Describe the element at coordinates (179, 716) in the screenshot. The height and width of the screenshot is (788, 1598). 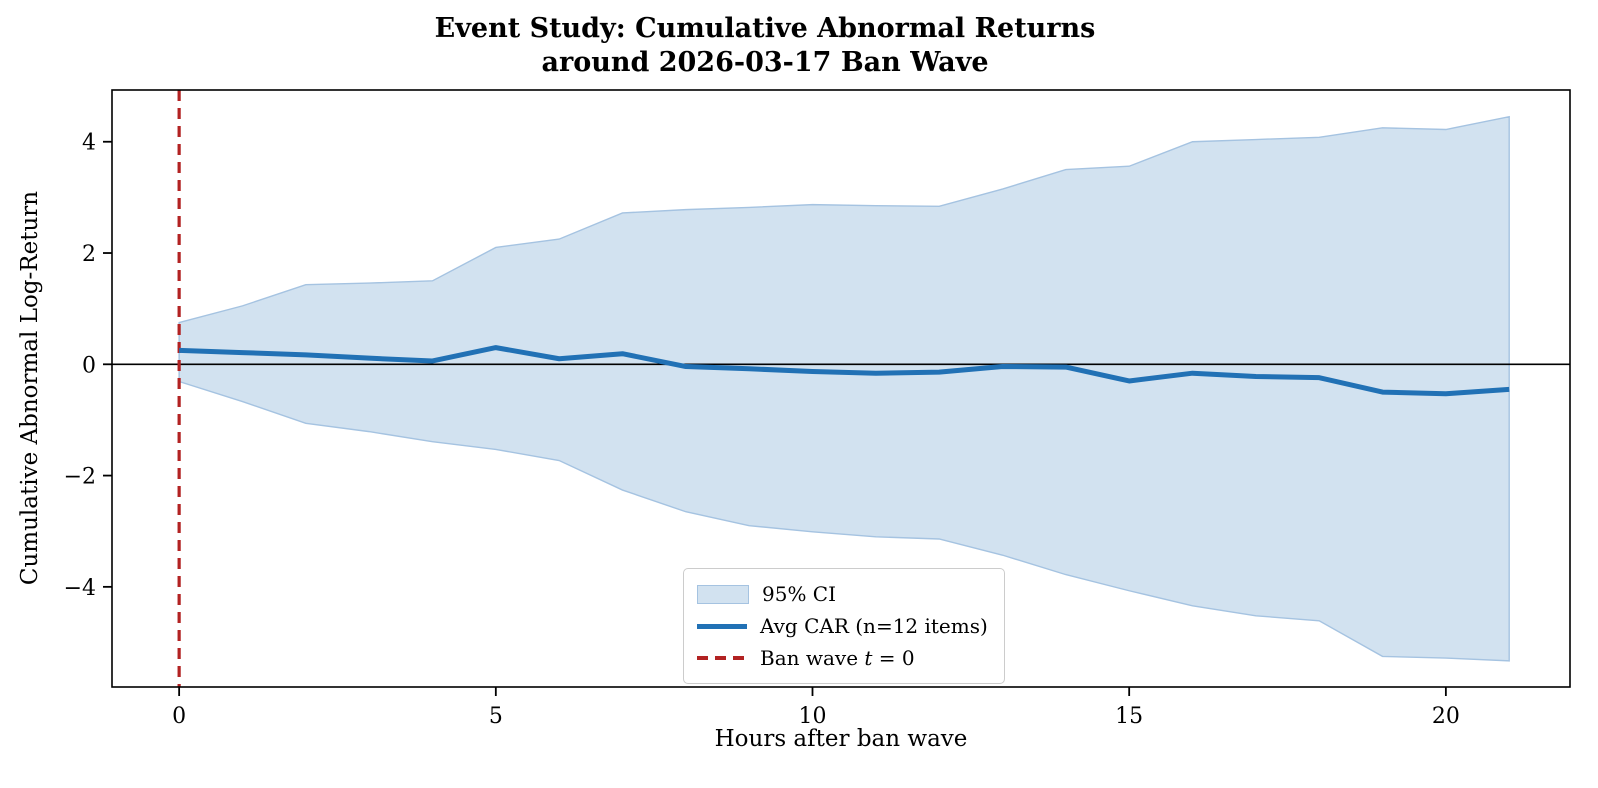
I see `x-tick-label: 0` at that location.